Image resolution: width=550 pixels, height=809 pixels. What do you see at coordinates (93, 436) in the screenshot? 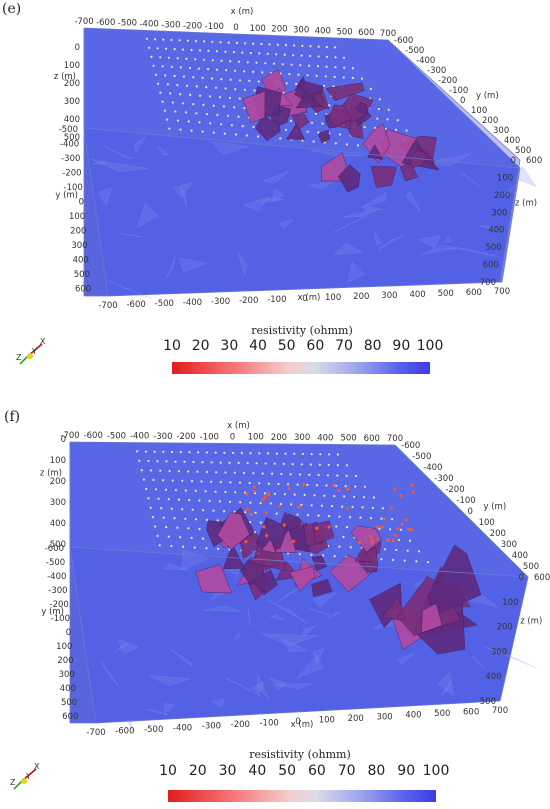
I see `top-x-tick-label: -600` at bounding box center [93, 436].